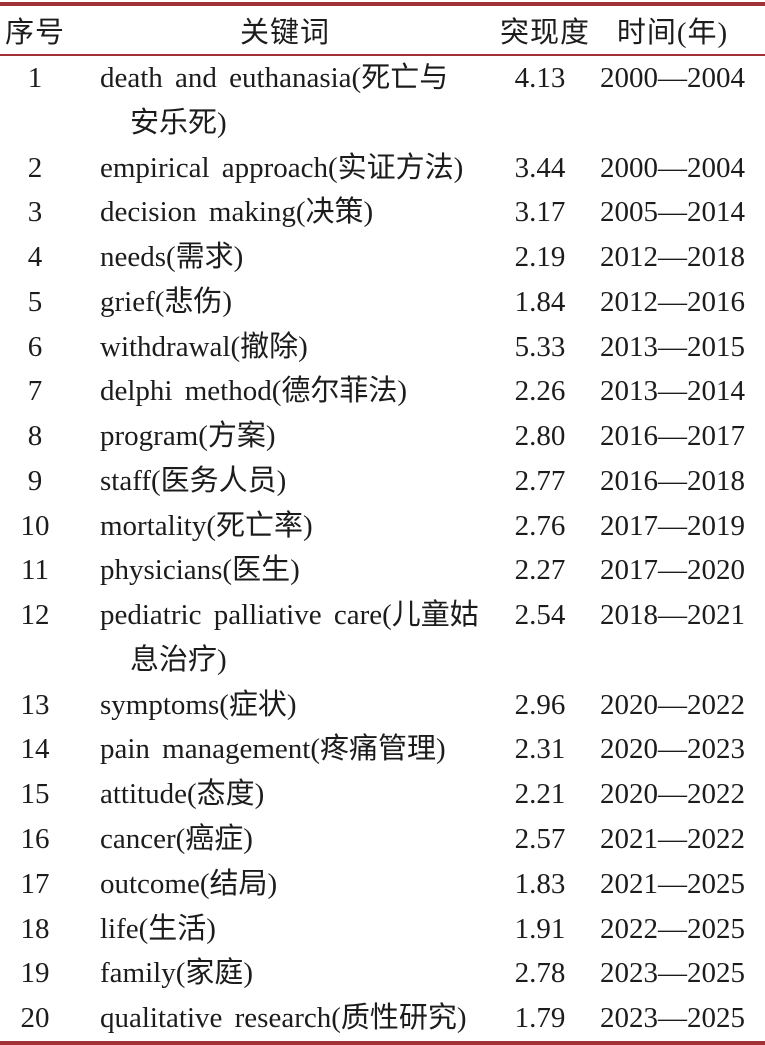  Describe the element at coordinates (540, 928) in the screenshot. I see `burst-strength-cell: 1.91` at that location.